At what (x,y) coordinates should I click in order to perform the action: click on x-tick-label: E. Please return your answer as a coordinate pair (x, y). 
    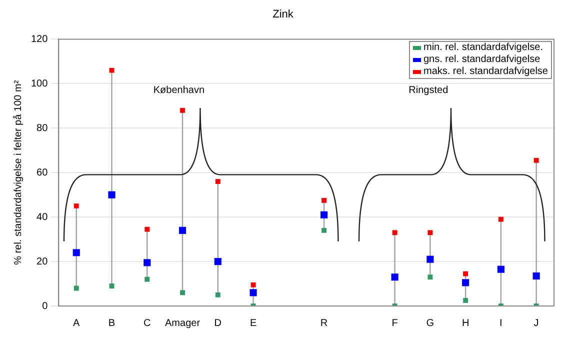
    Looking at the image, I should click on (253, 323).